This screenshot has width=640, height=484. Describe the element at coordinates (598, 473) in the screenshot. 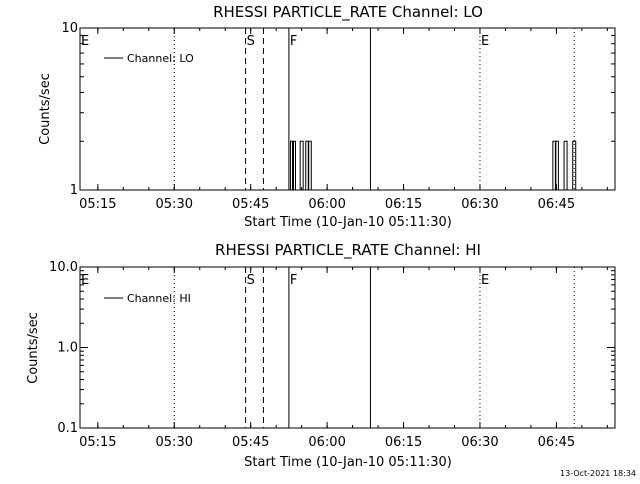

I see `footer-timestamp: 13-Oct-2021 18:34` at that location.